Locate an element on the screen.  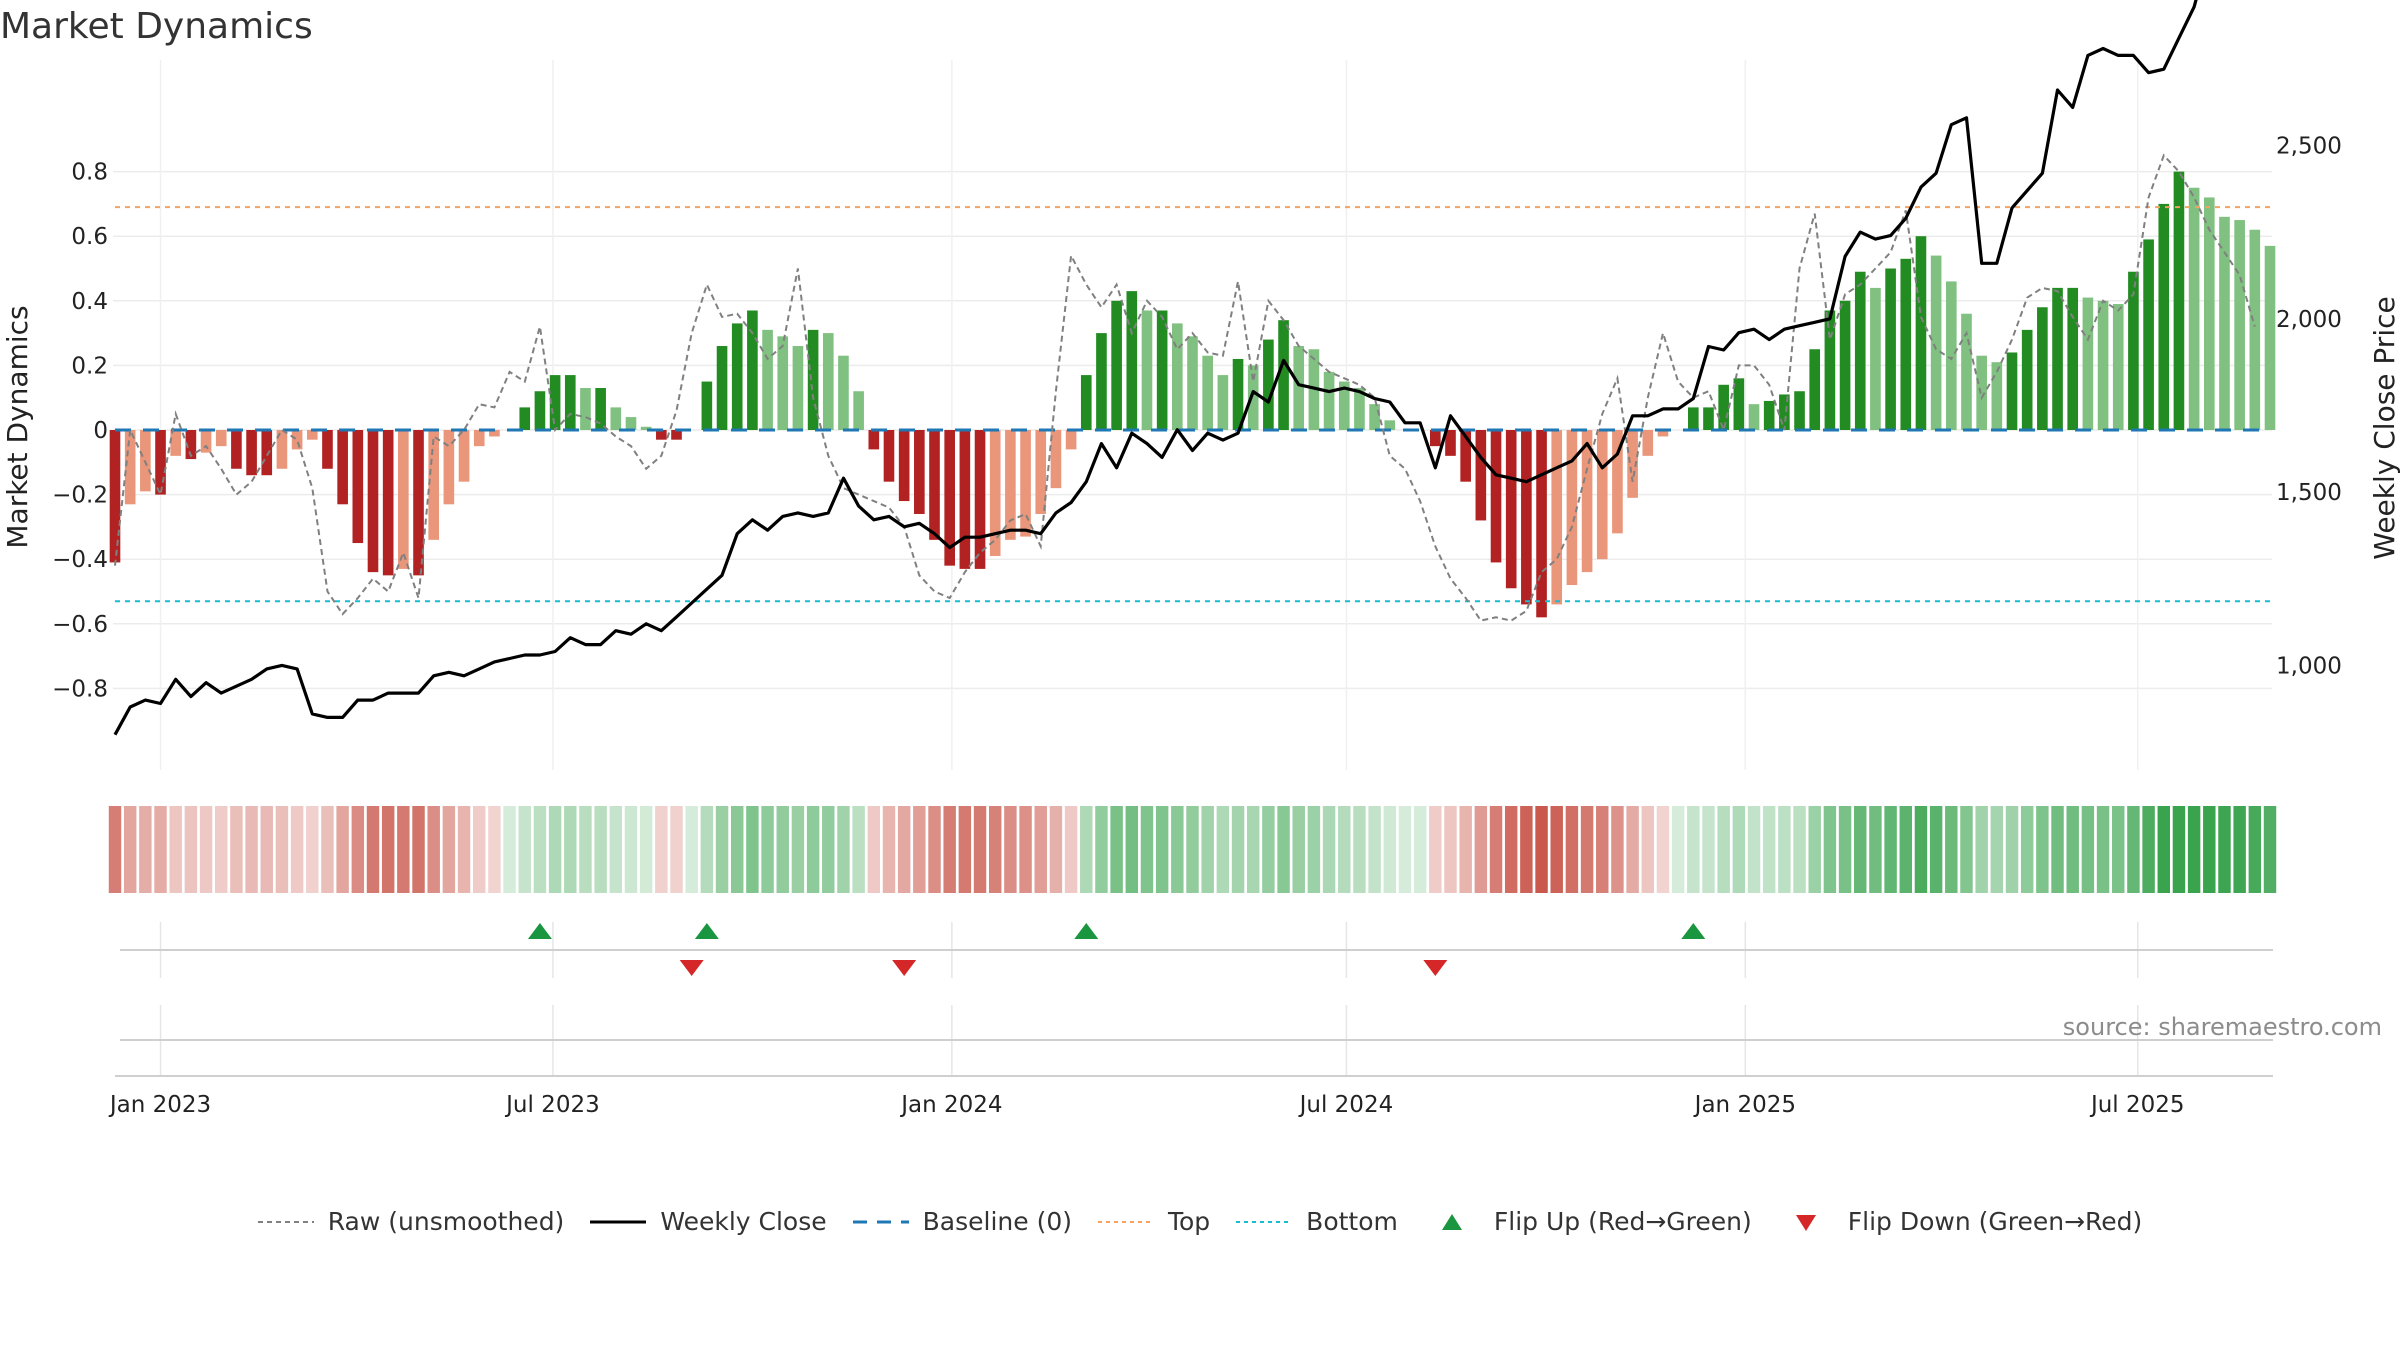
legend-raw-label: Raw (unsmoothed) is located at coordinates (446, 1221).